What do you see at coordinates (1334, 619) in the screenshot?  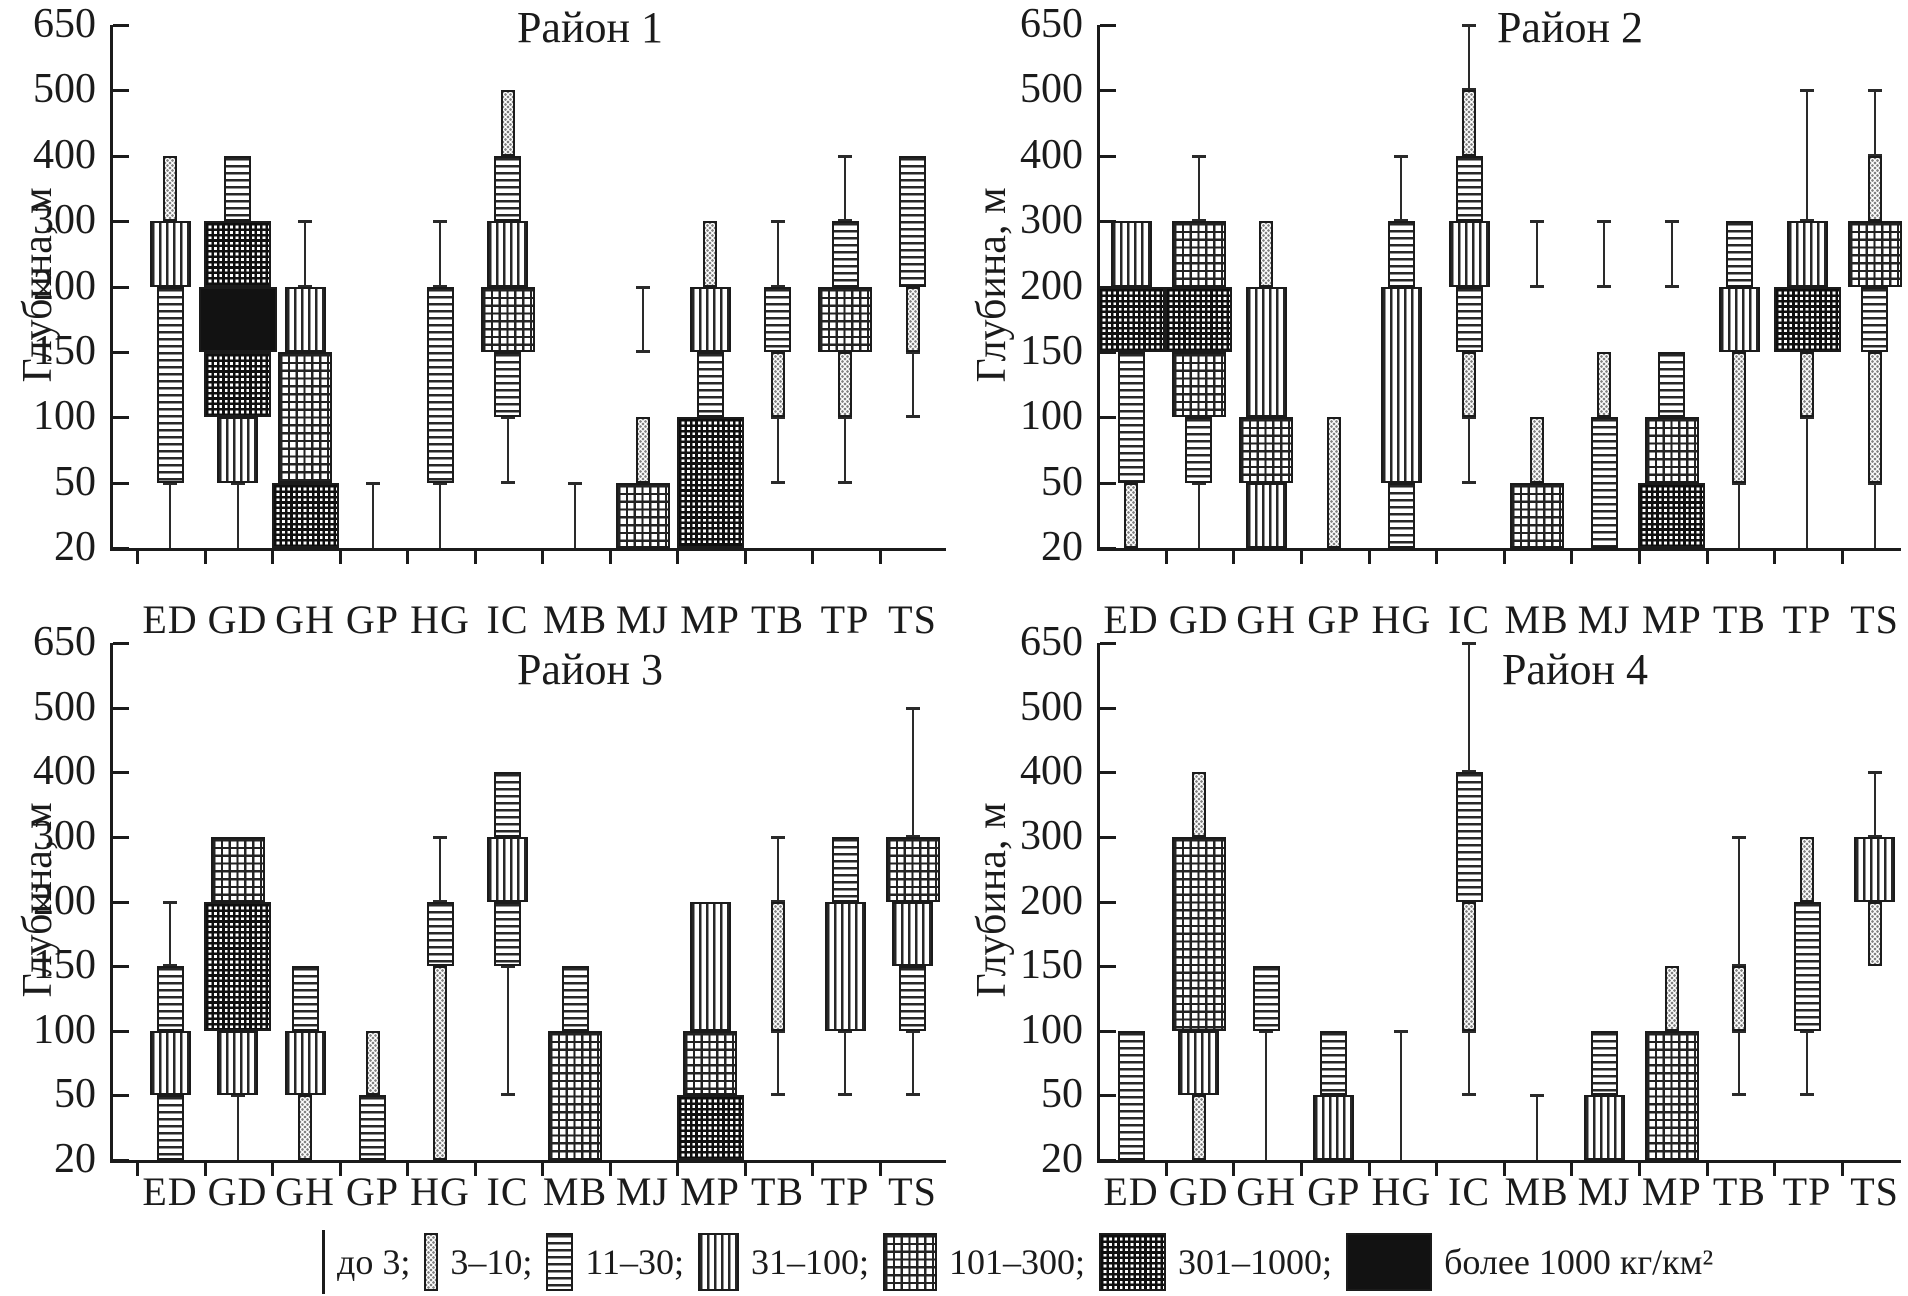 I see `x-category-label: GP` at bounding box center [1334, 619].